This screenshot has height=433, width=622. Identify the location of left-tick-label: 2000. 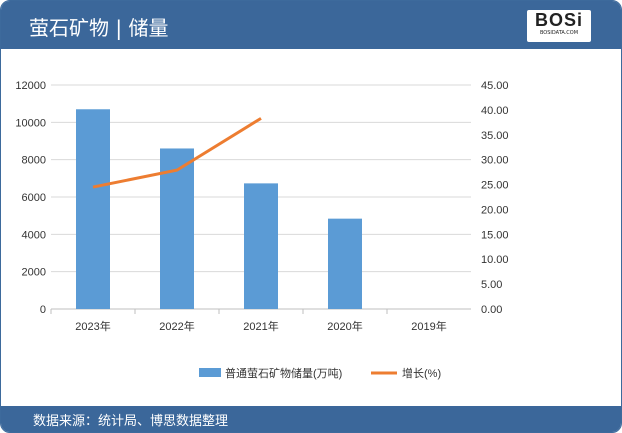
(34, 273).